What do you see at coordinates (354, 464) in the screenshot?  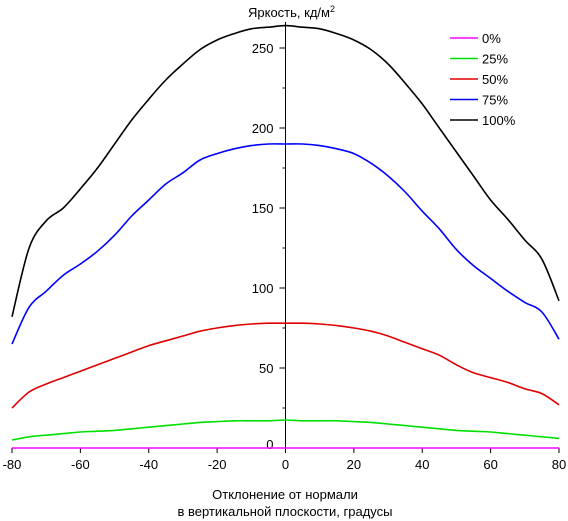 I see `x-tick-label: 20` at bounding box center [354, 464].